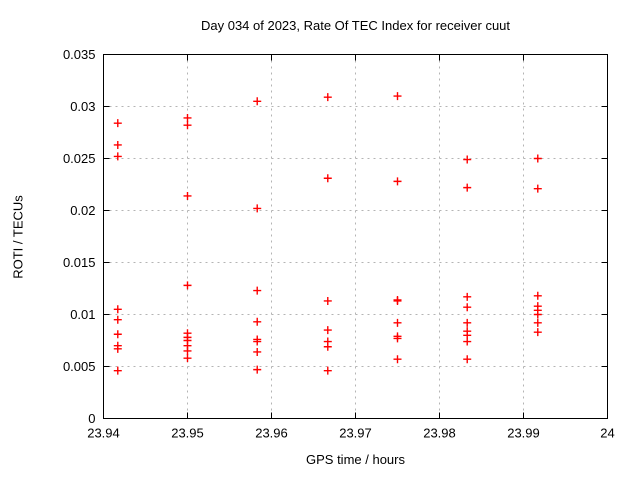 The image size is (640, 480). I want to click on x-tick-label: 23.97, so click(355, 433).